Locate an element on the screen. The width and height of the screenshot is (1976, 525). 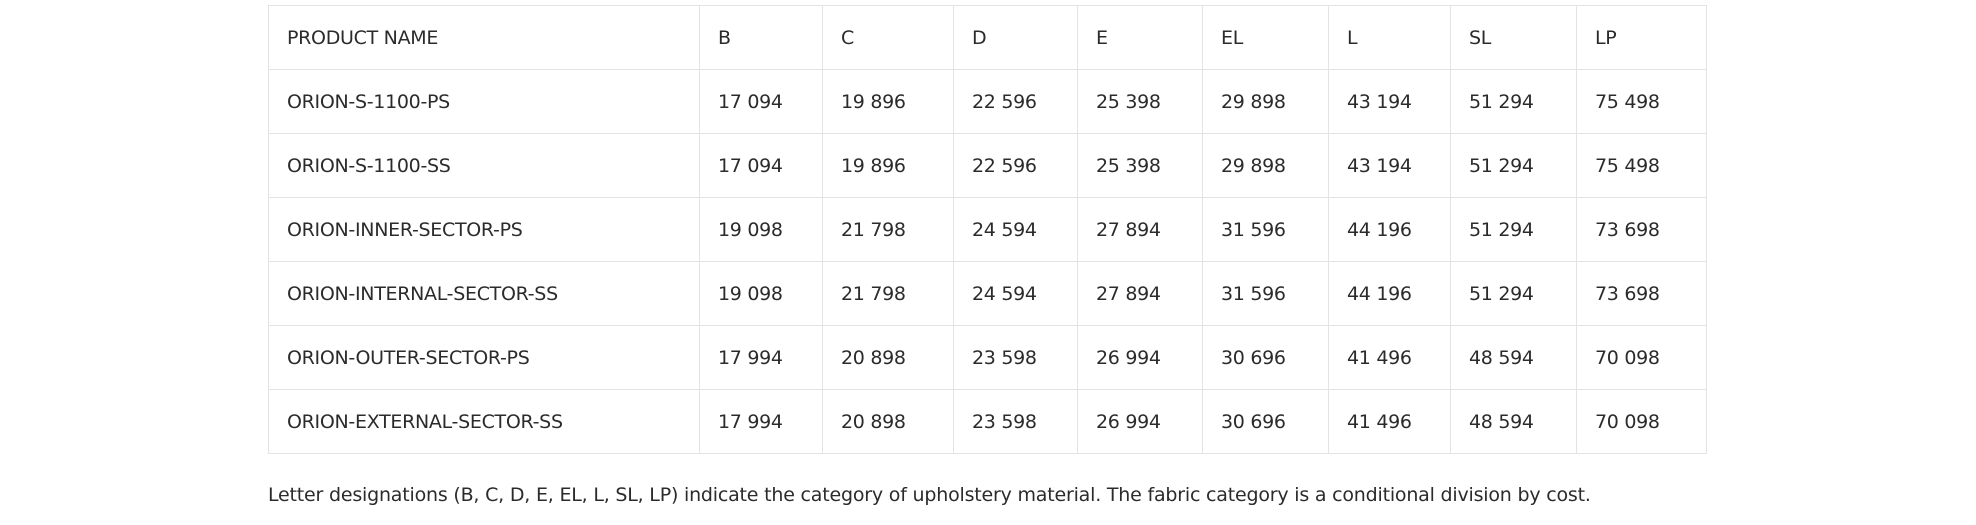
product-name: ORION-EXTERNAL-SECTOR-SS is located at coordinates (484, 421).